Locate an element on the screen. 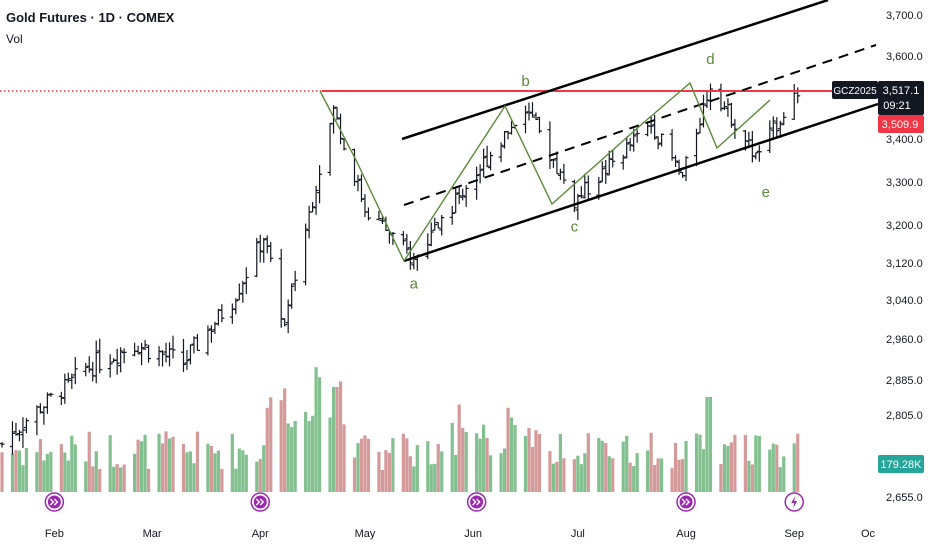  lightning-event-icon is located at coordinates (794, 502).